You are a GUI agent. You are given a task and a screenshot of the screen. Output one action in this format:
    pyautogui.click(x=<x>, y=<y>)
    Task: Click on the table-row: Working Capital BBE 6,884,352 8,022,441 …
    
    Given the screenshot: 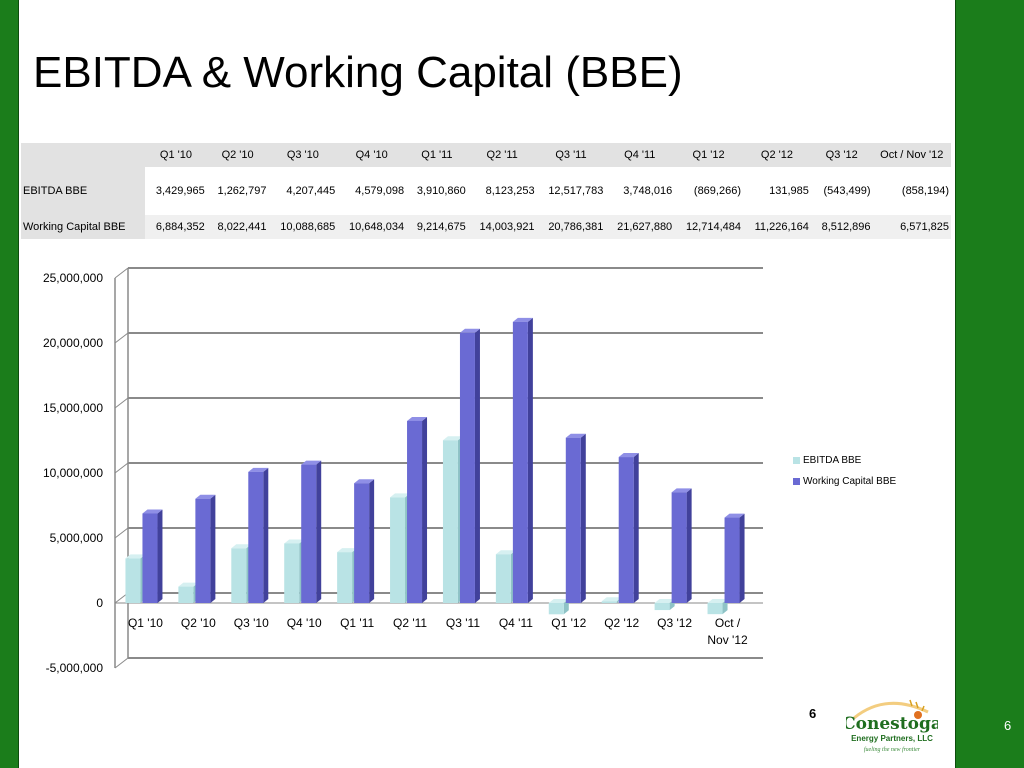 What is the action you would take?
    pyautogui.click(x=486, y=227)
    